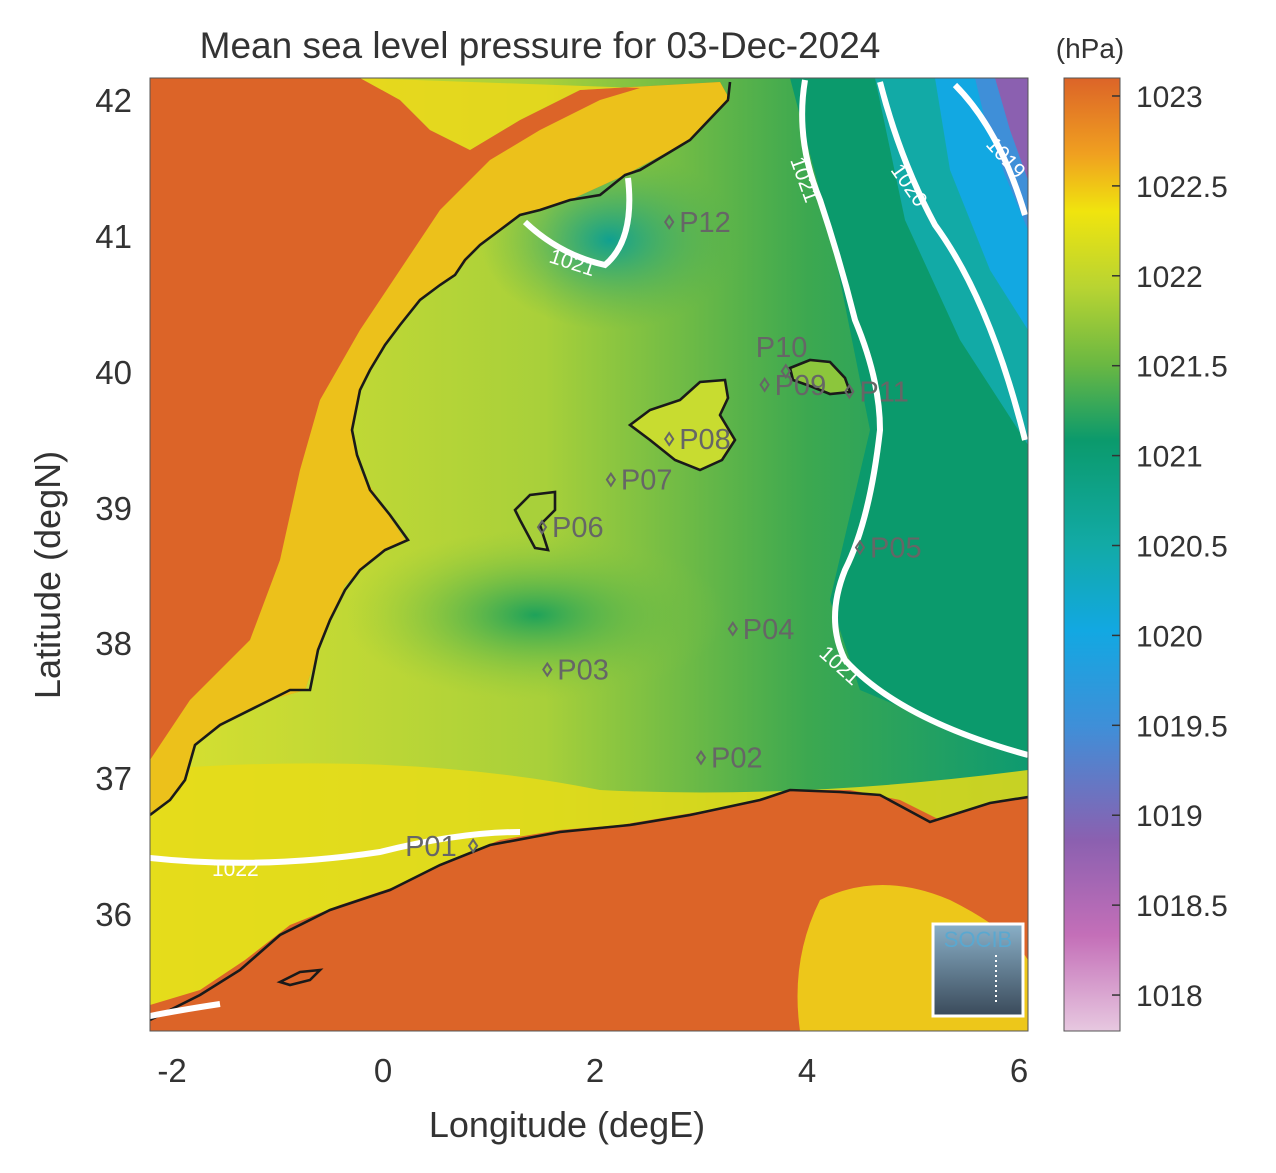 The height and width of the screenshot is (1173, 1276). Describe the element at coordinates (535, 615) in the screenshot. I see `pressure-low-center` at that location.